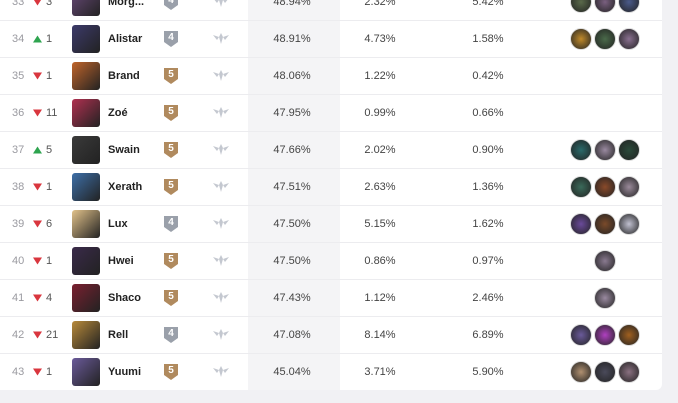 Image resolution: width=678 pixels, height=403 pixels. I want to click on champion-name: Brand, so click(124, 75).